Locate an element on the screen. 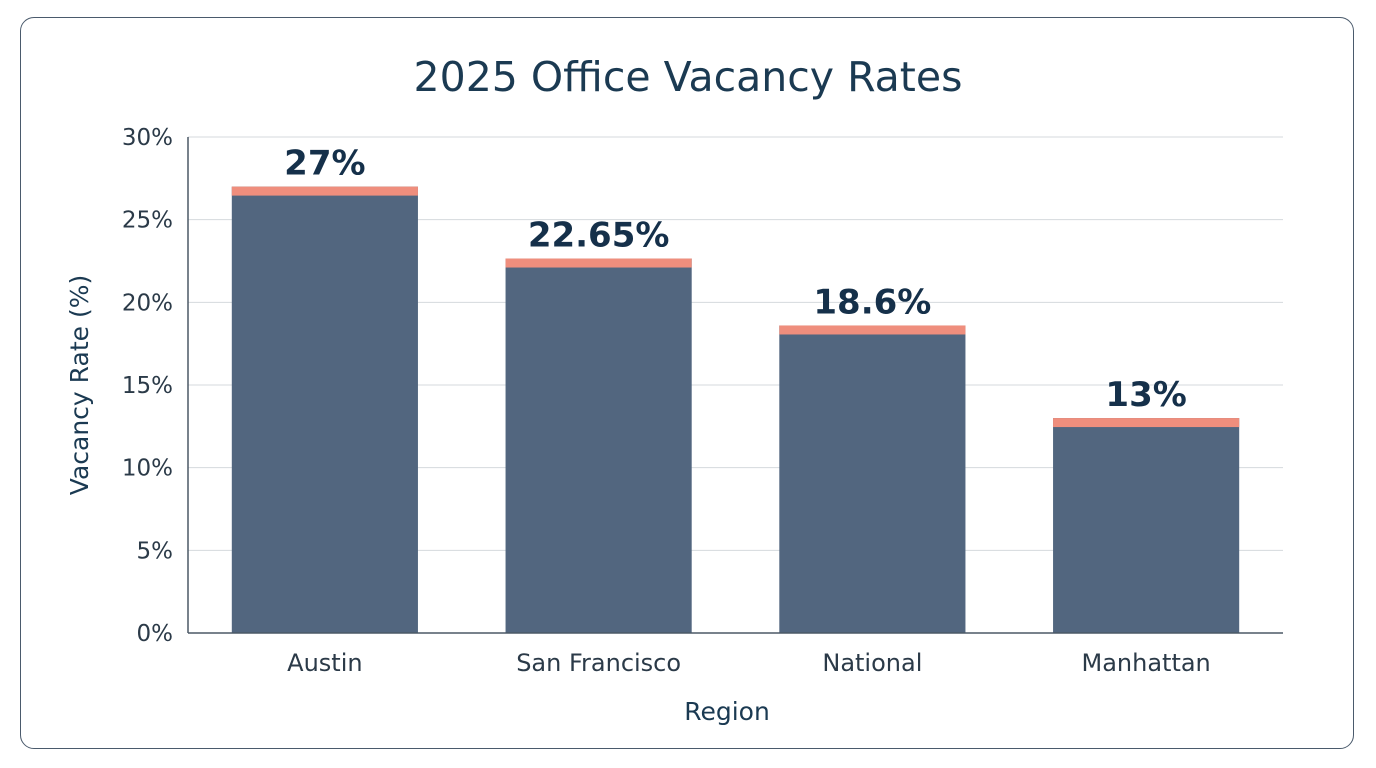  y-tick-label: 5% is located at coordinates (155, 551).